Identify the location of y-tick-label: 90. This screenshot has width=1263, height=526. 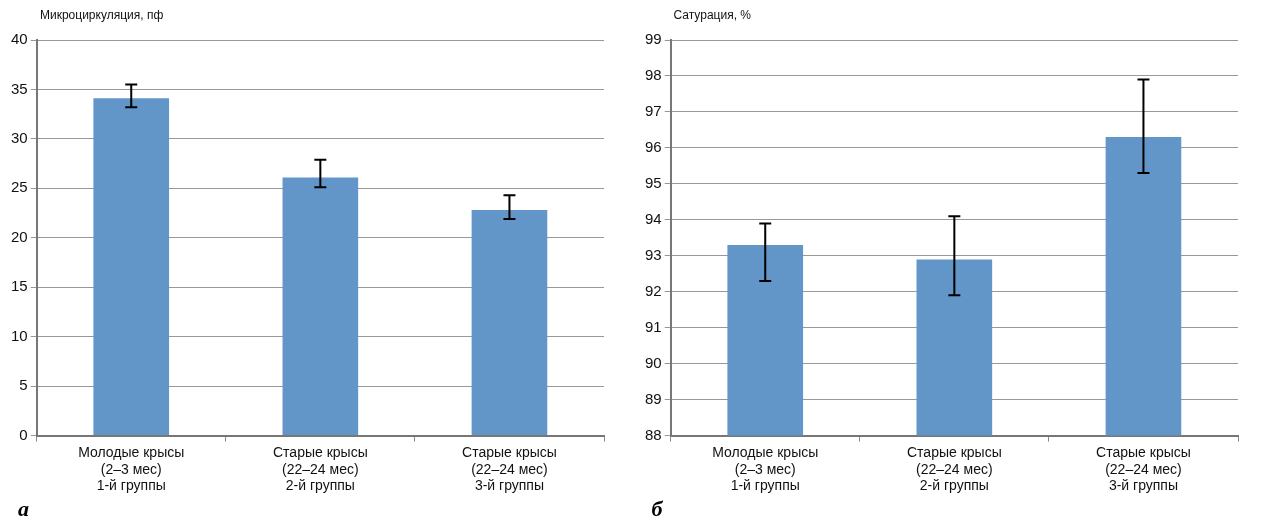
(653, 362).